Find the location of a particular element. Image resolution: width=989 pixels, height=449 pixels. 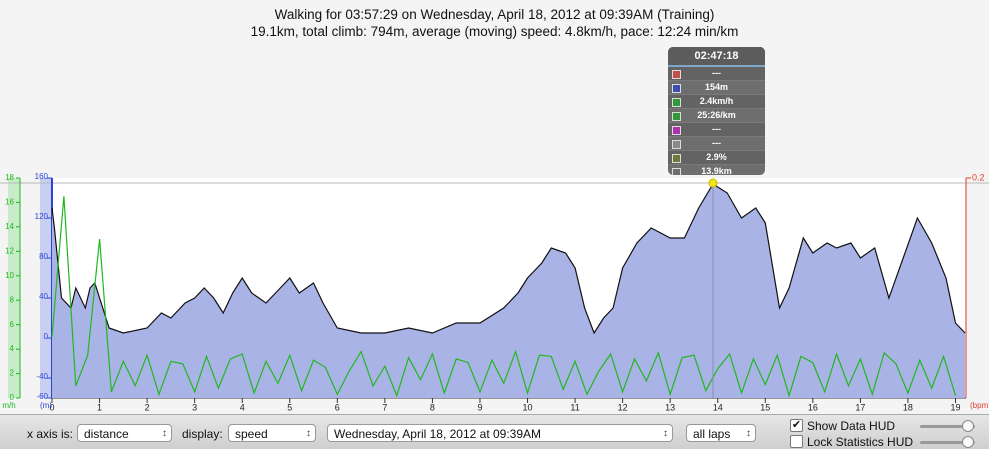

speed-tick-label: 14 is located at coordinates (9, 226).